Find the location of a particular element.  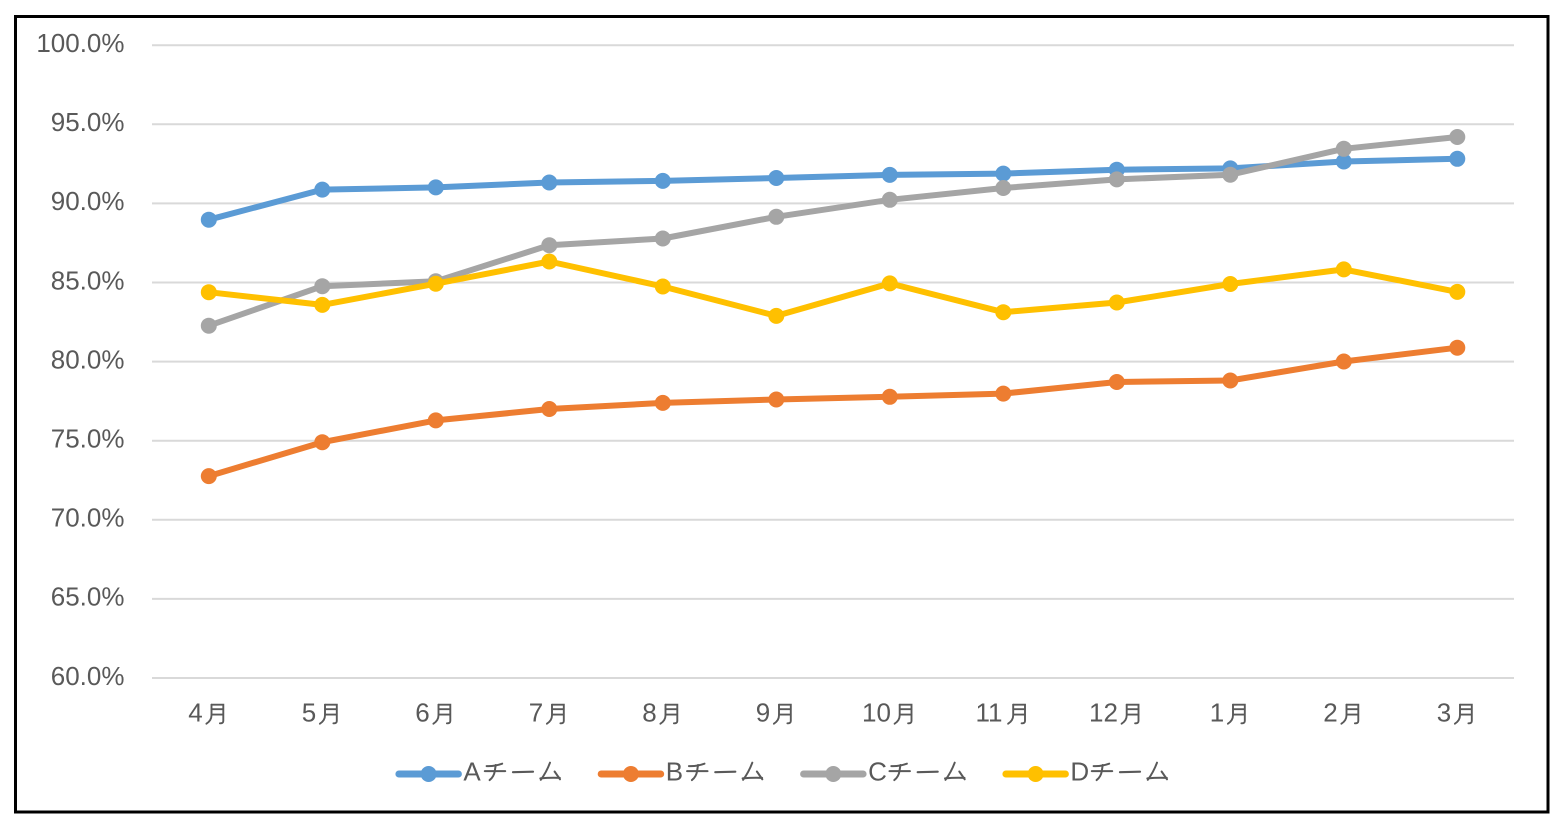

svg-text: 7 is located at coordinates (536, 712).